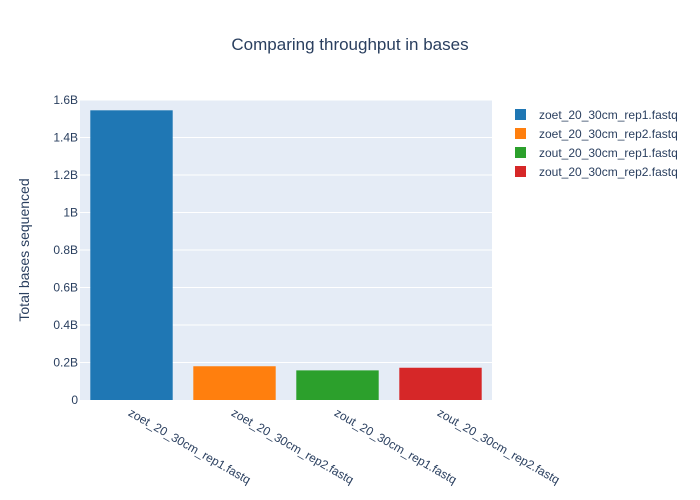 This screenshot has width=700, height=500. Describe the element at coordinates (65, 175) in the screenshot. I see `y-tick-label: 1.2B` at that location.